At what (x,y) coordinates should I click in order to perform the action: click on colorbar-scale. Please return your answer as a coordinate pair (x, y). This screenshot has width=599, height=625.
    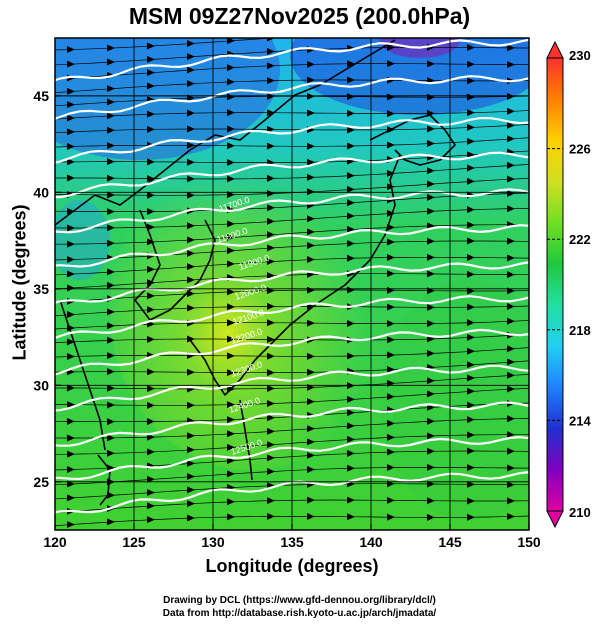
    Looking at the image, I should click on (555, 284).